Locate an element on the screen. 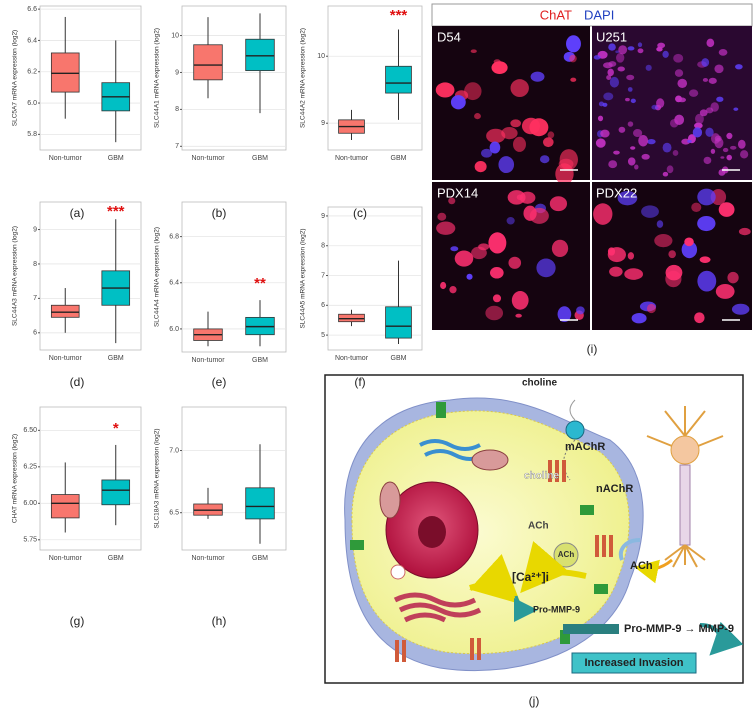  panel-label: (j) is located at coordinates (534, 701).